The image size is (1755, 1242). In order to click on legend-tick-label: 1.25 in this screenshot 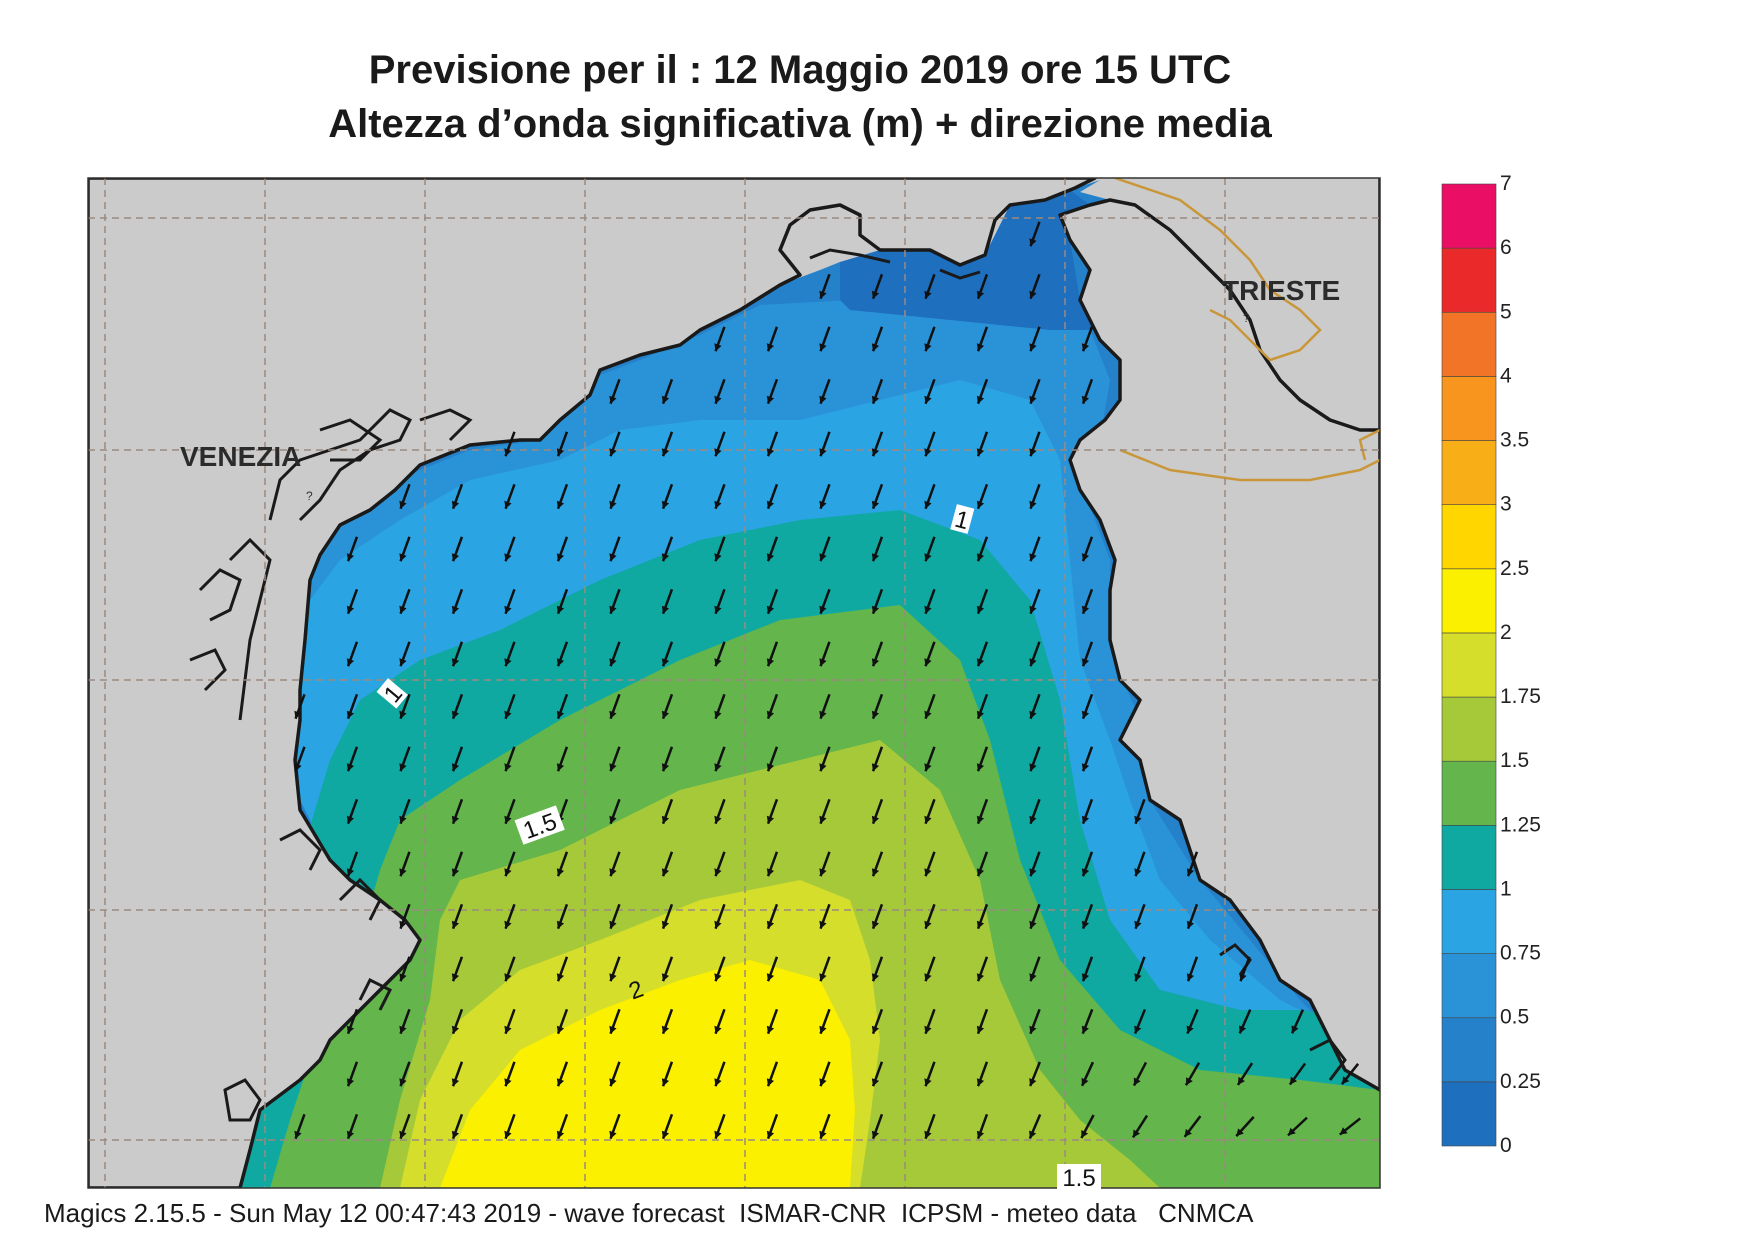, I will do `click(1520, 824)`.